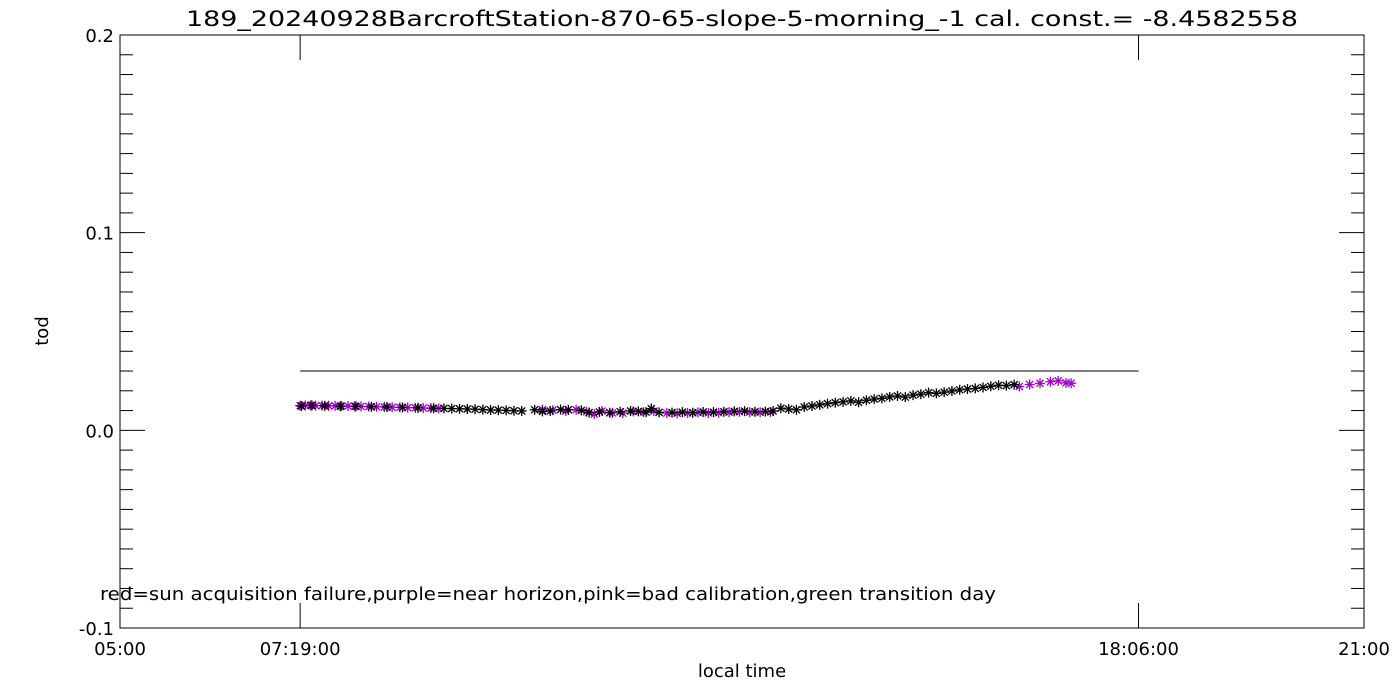 Image resolution: width=1400 pixels, height=700 pixels. What do you see at coordinates (96, 629) in the screenshot?
I see `y-tick-label: -0.1` at bounding box center [96, 629].